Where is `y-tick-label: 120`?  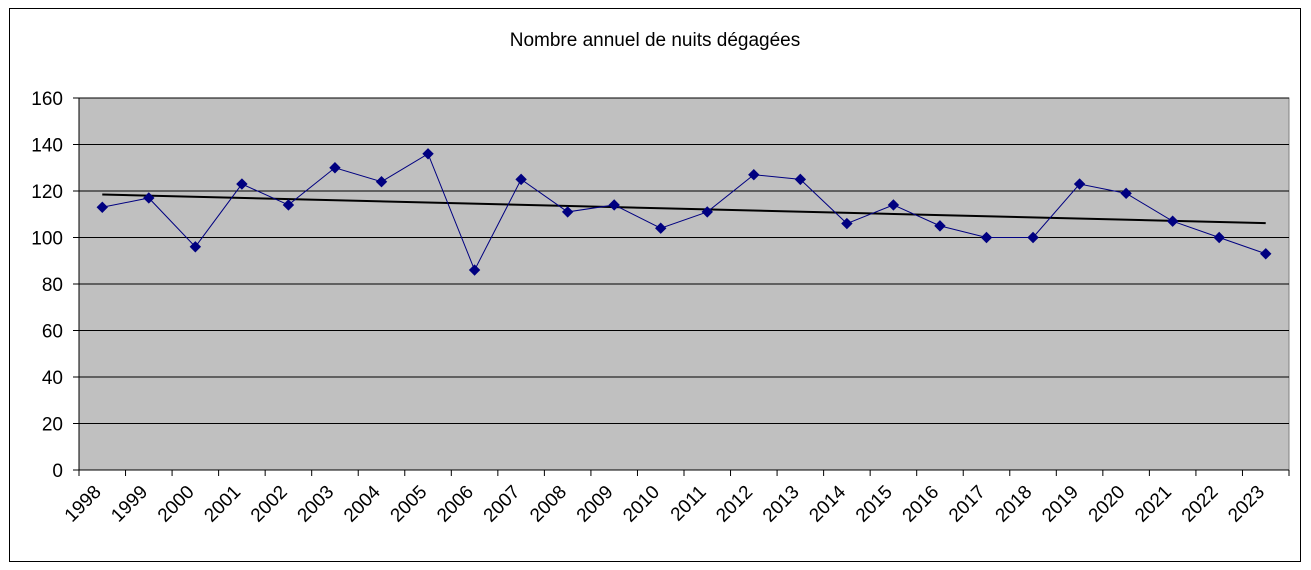 y-tick-label: 120 is located at coordinates (47, 192).